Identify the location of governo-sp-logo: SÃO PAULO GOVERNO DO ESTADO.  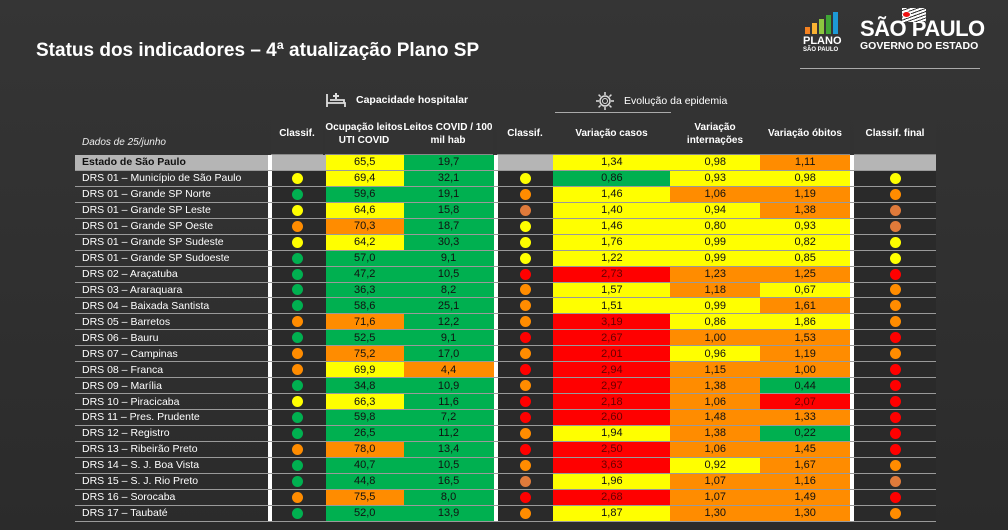
(922, 30).